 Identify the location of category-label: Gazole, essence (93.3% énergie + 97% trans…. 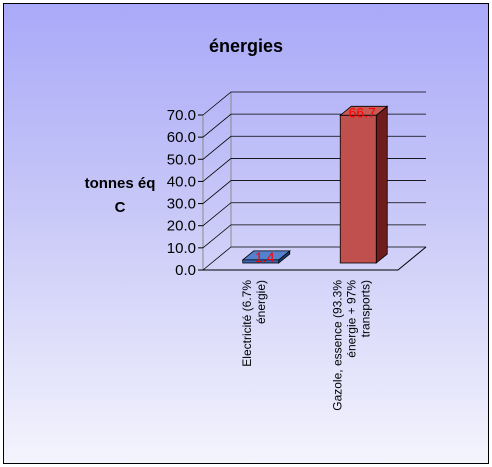
(351, 345).